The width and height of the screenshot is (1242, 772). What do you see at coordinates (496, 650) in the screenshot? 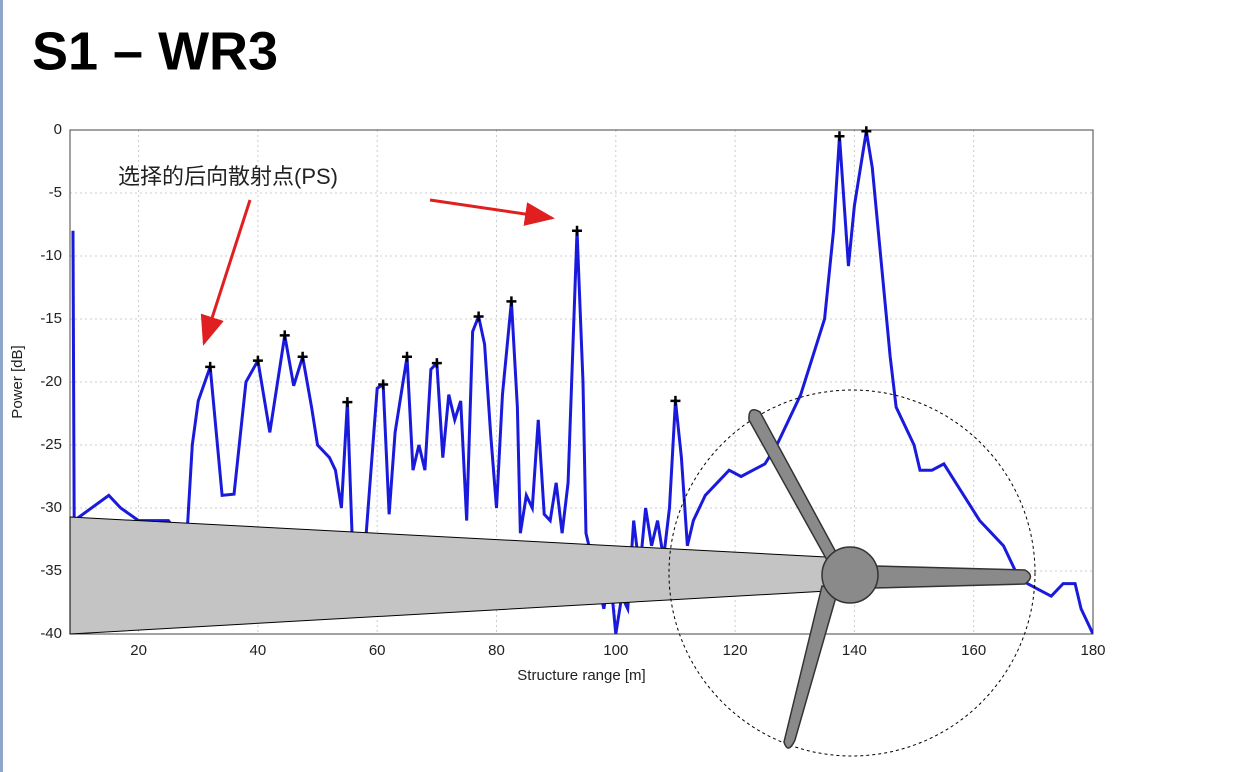
I see `x-tick-label: 80` at bounding box center [496, 650].